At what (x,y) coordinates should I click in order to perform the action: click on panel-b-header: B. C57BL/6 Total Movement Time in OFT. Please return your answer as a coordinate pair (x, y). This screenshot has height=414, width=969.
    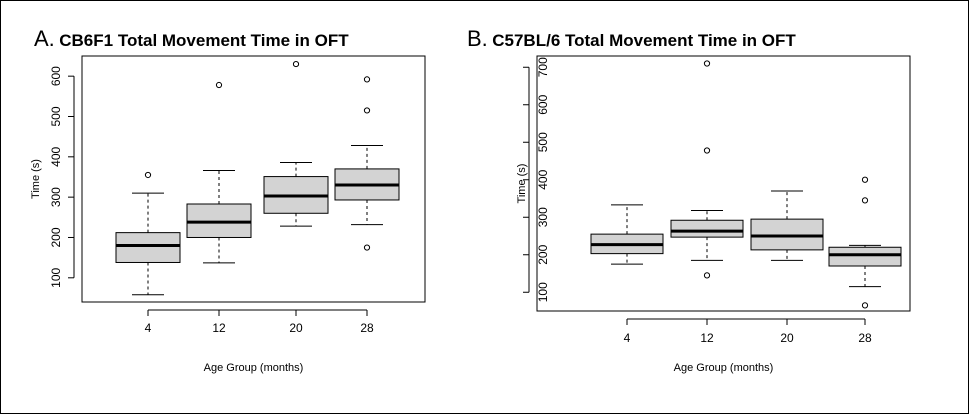
    Looking at the image, I should click on (631, 39).